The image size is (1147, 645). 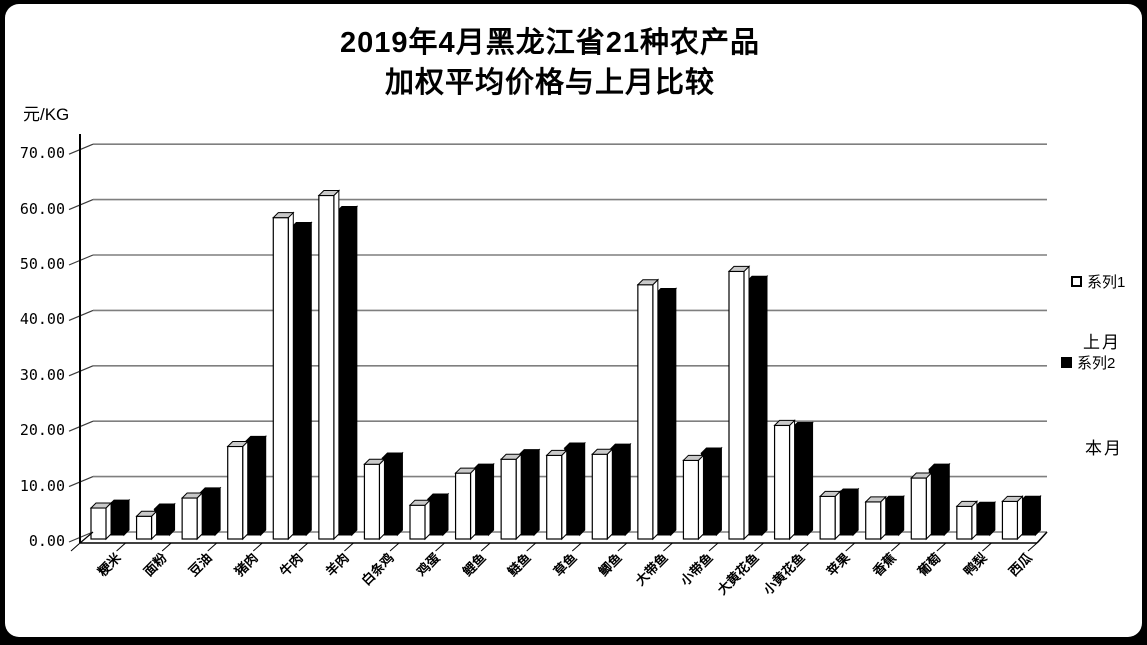 I want to click on bar-group-小带鱼, so click(x=702, y=493).